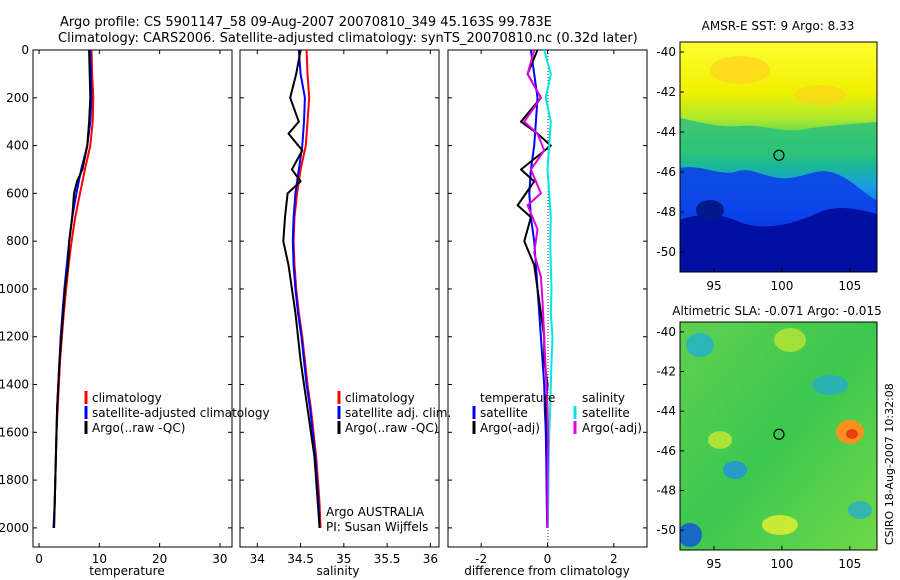  Describe the element at coordinates (14, 432) in the screenshot. I see `y-tick-label: 1600` at that location.